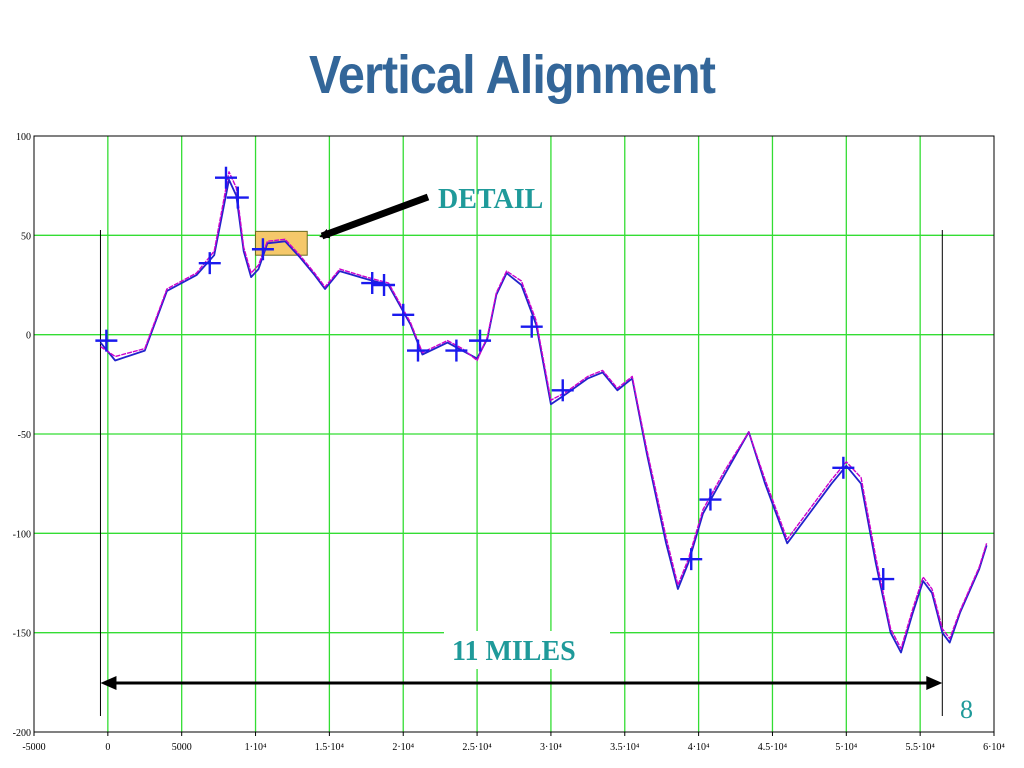 The width and height of the screenshot is (1024, 768). I want to click on span-arrowhead-right, so click(934, 683).